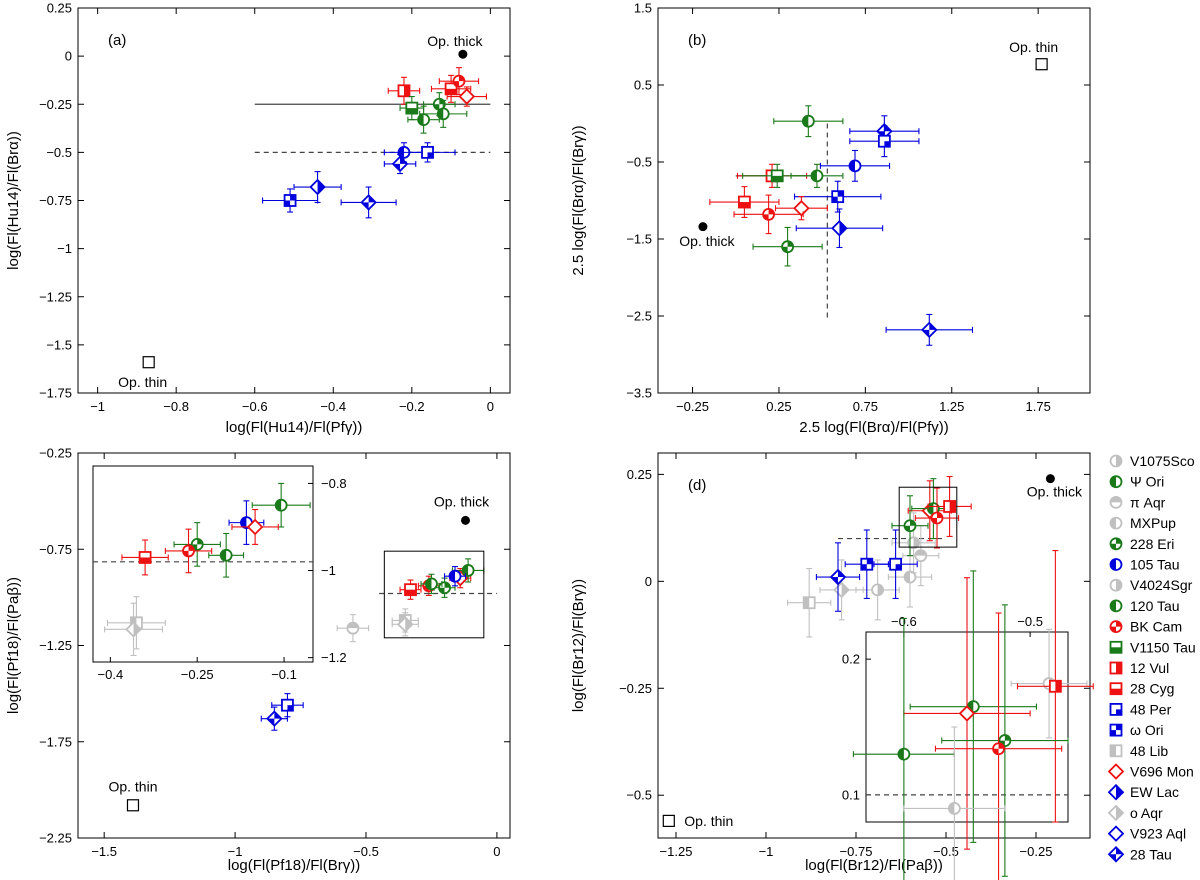  Describe the element at coordinates (255, 406) in the screenshot. I see `panel-a-xtick-label: −0.6` at that location.